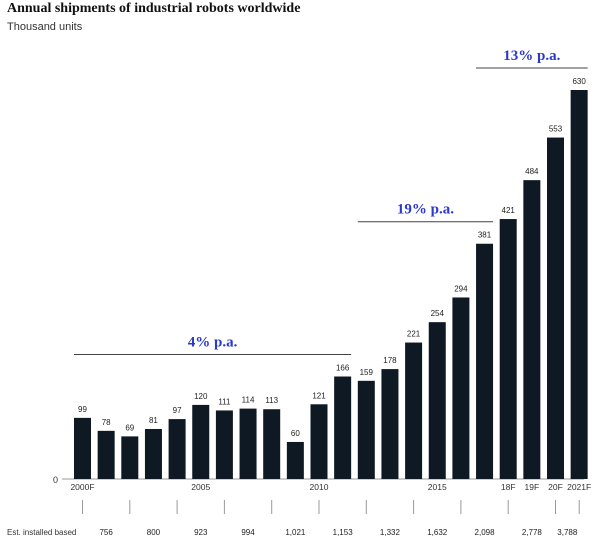 The width and height of the screenshot is (599, 542). I want to click on x-tick-label: 18F, so click(508, 487).